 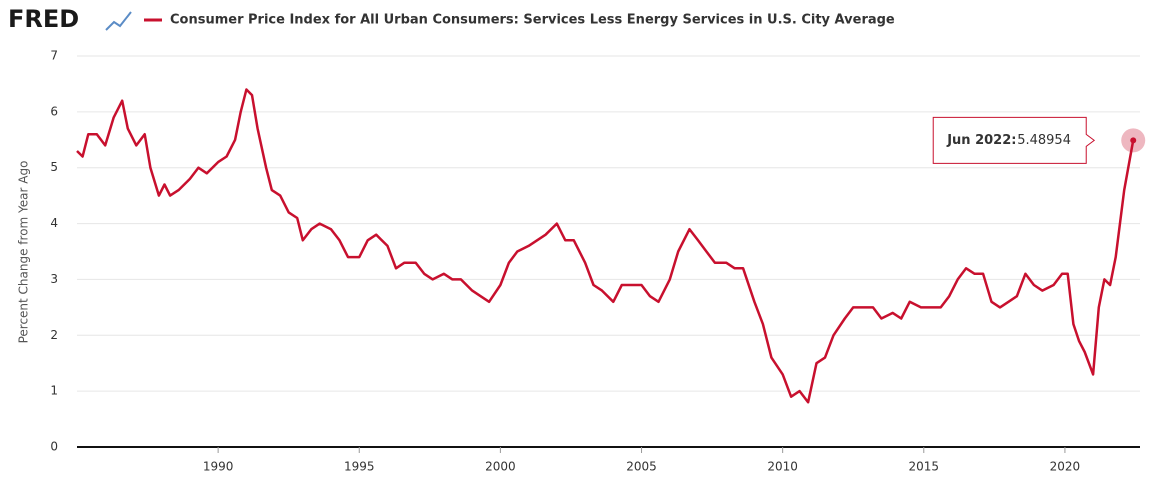 What do you see at coordinates (359, 467) in the screenshot?
I see `x-tick-label: 1995` at bounding box center [359, 467].